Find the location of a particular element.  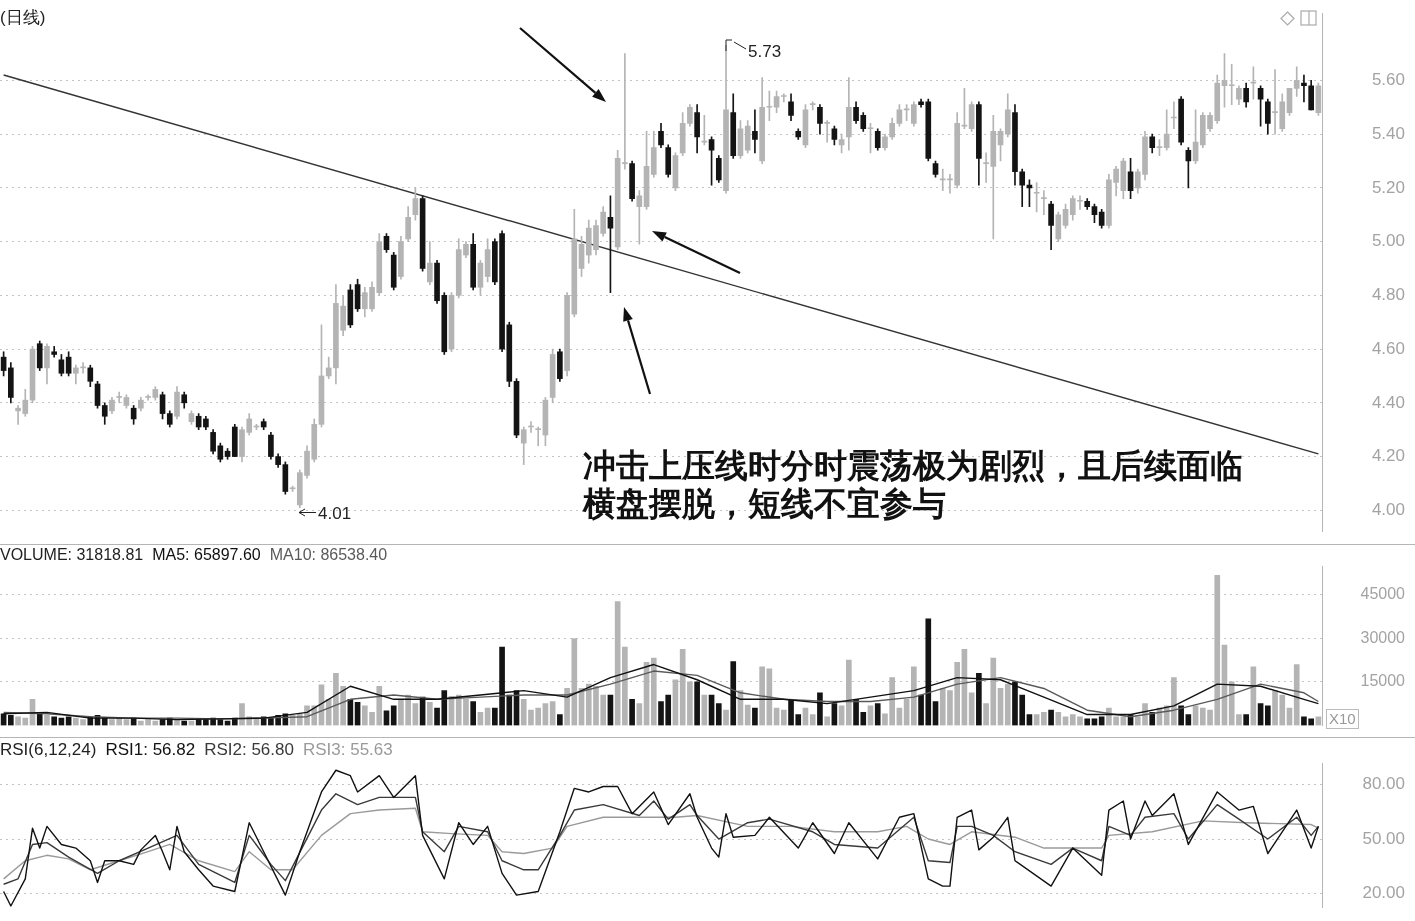

text: X10 is located at coordinates (1342, 719).